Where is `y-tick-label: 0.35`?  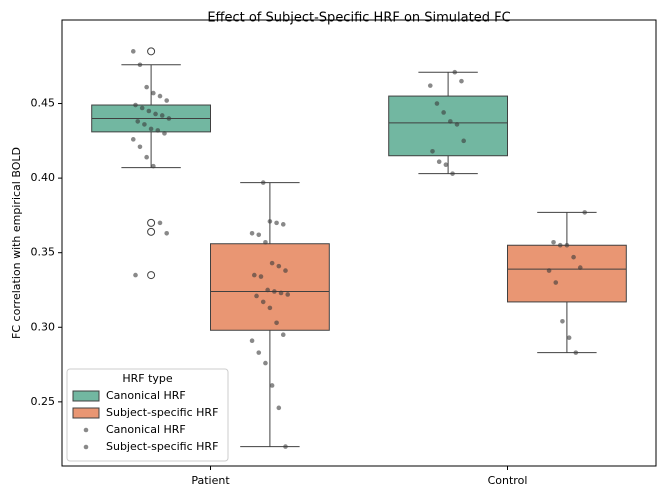 y-tick-label: 0.35 is located at coordinates (43, 252).